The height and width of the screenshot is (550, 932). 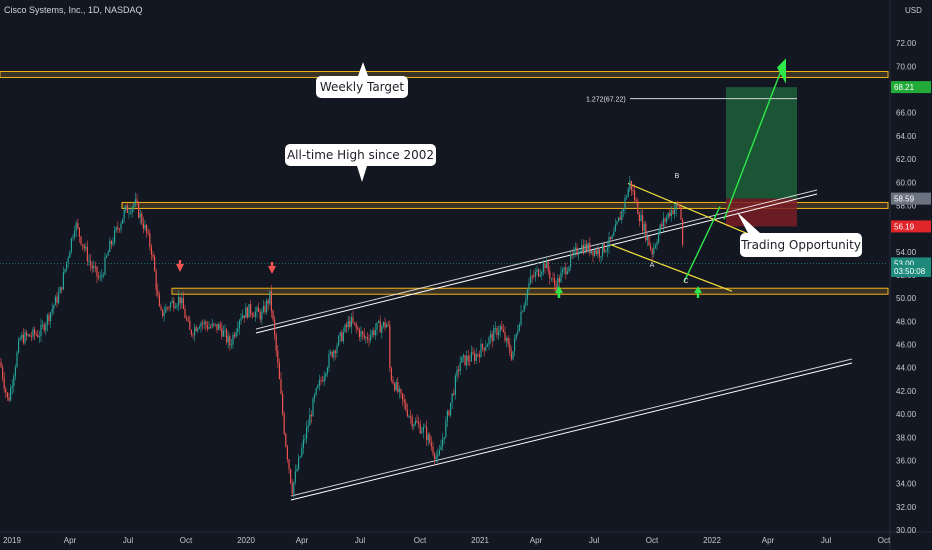 I want to click on price-tag-bg, so click(x=911, y=270).